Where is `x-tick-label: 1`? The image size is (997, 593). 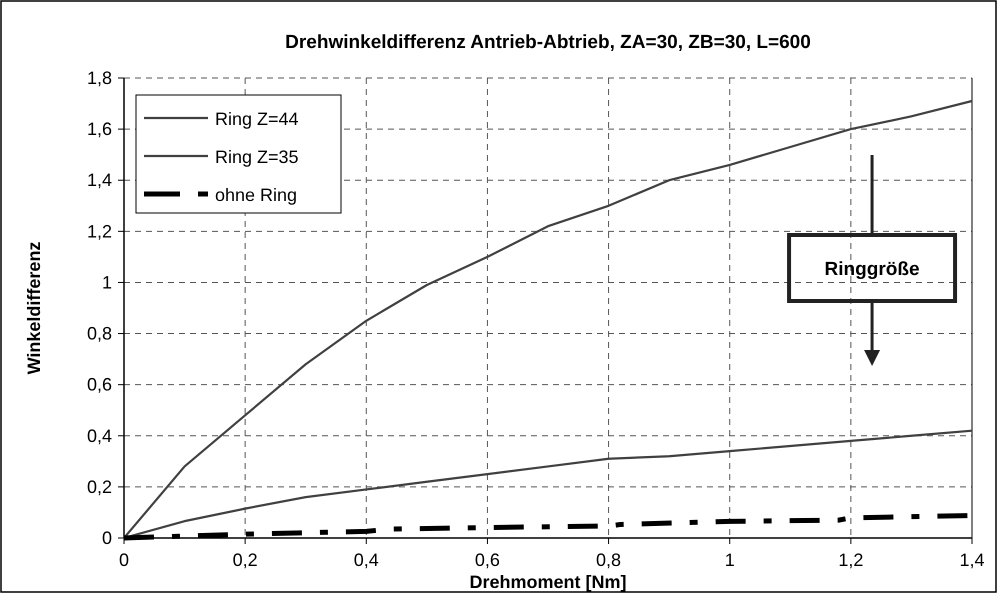 x-tick-label: 1 is located at coordinates (729, 560).